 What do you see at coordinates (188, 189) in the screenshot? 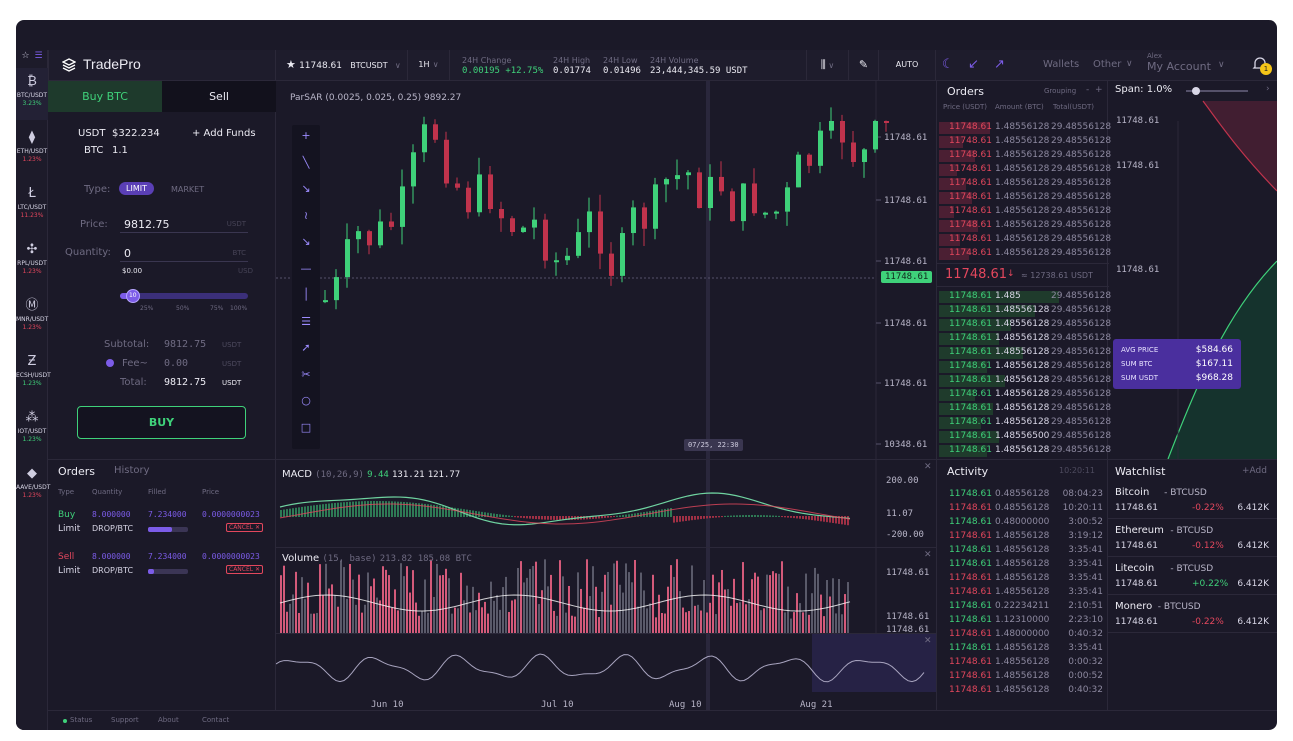
I see `type-market-toggle: MARKET` at bounding box center [188, 189].